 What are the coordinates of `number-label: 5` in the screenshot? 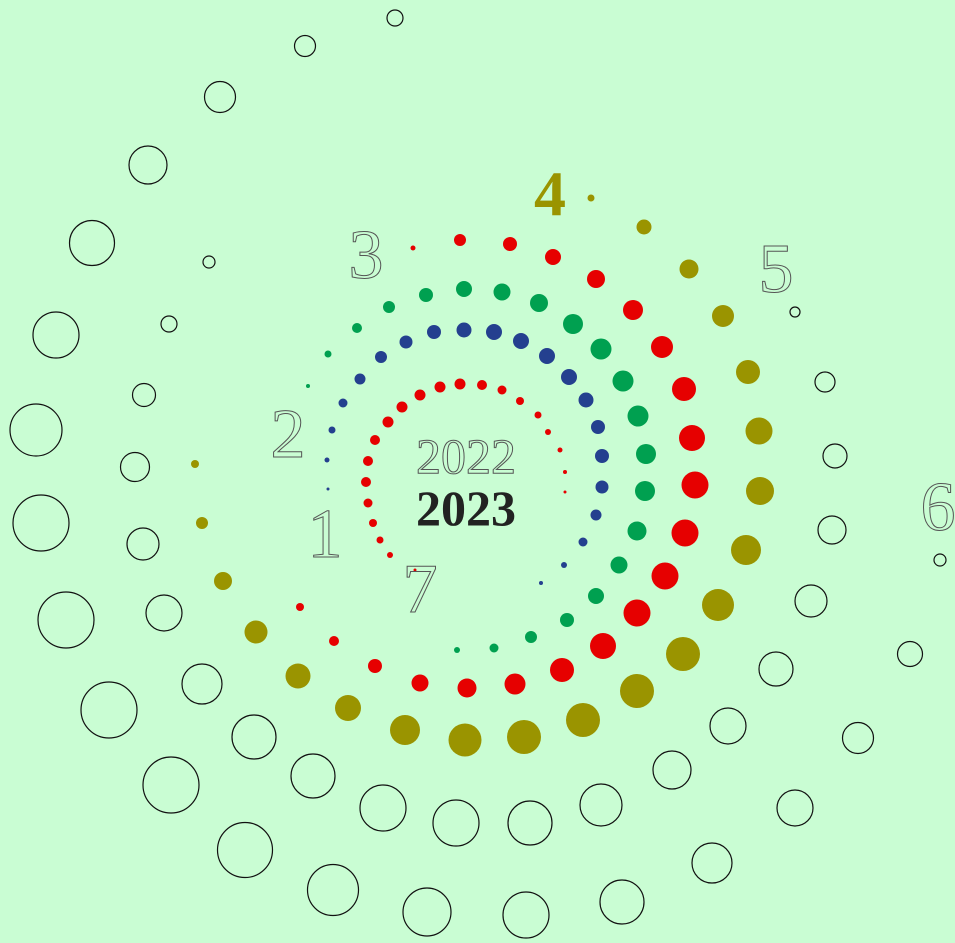 It's located at (776, 269).